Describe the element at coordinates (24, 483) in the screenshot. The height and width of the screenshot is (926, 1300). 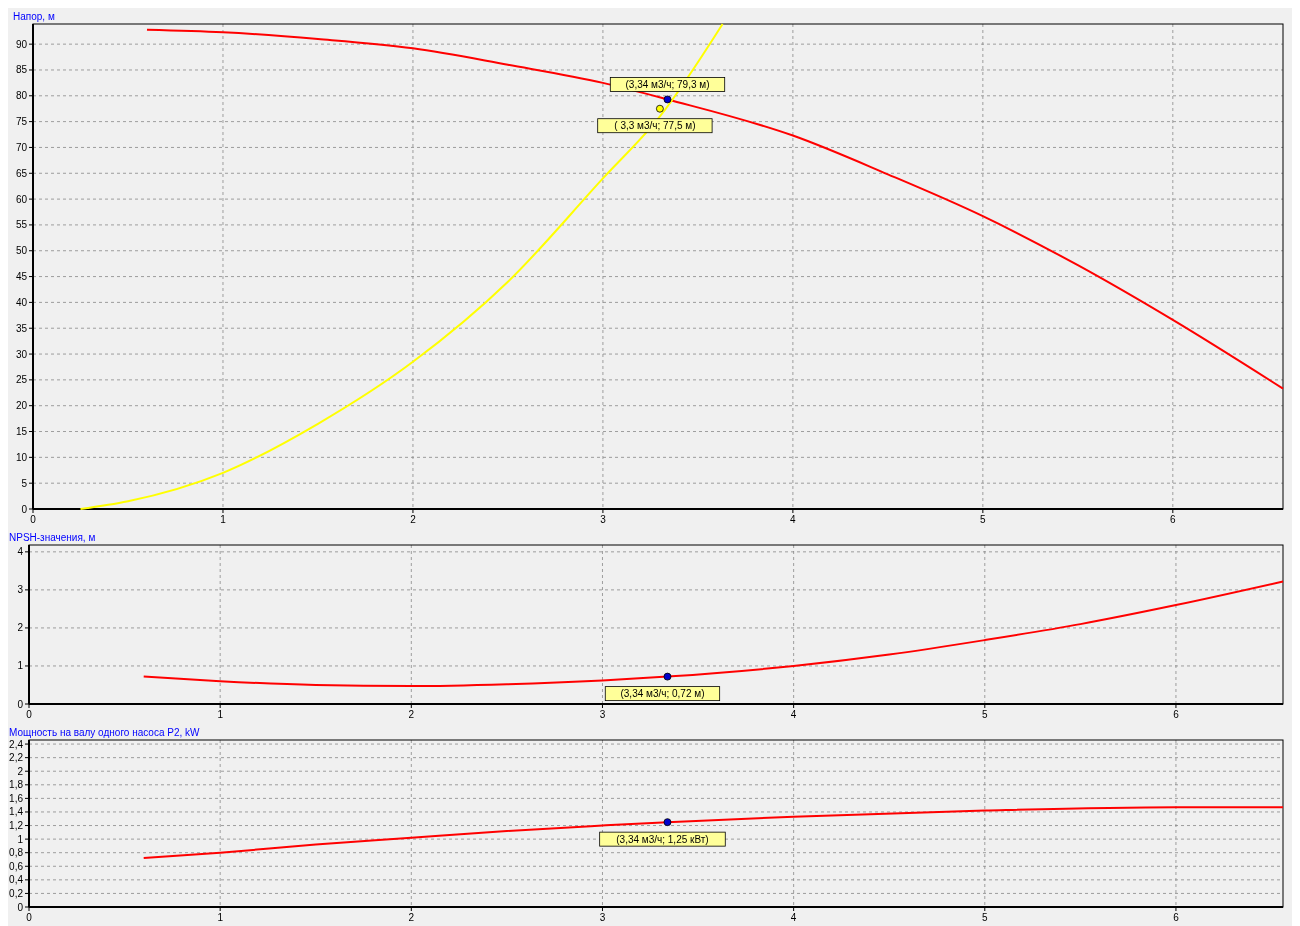
I see `y-tick-label: 5` at that location.